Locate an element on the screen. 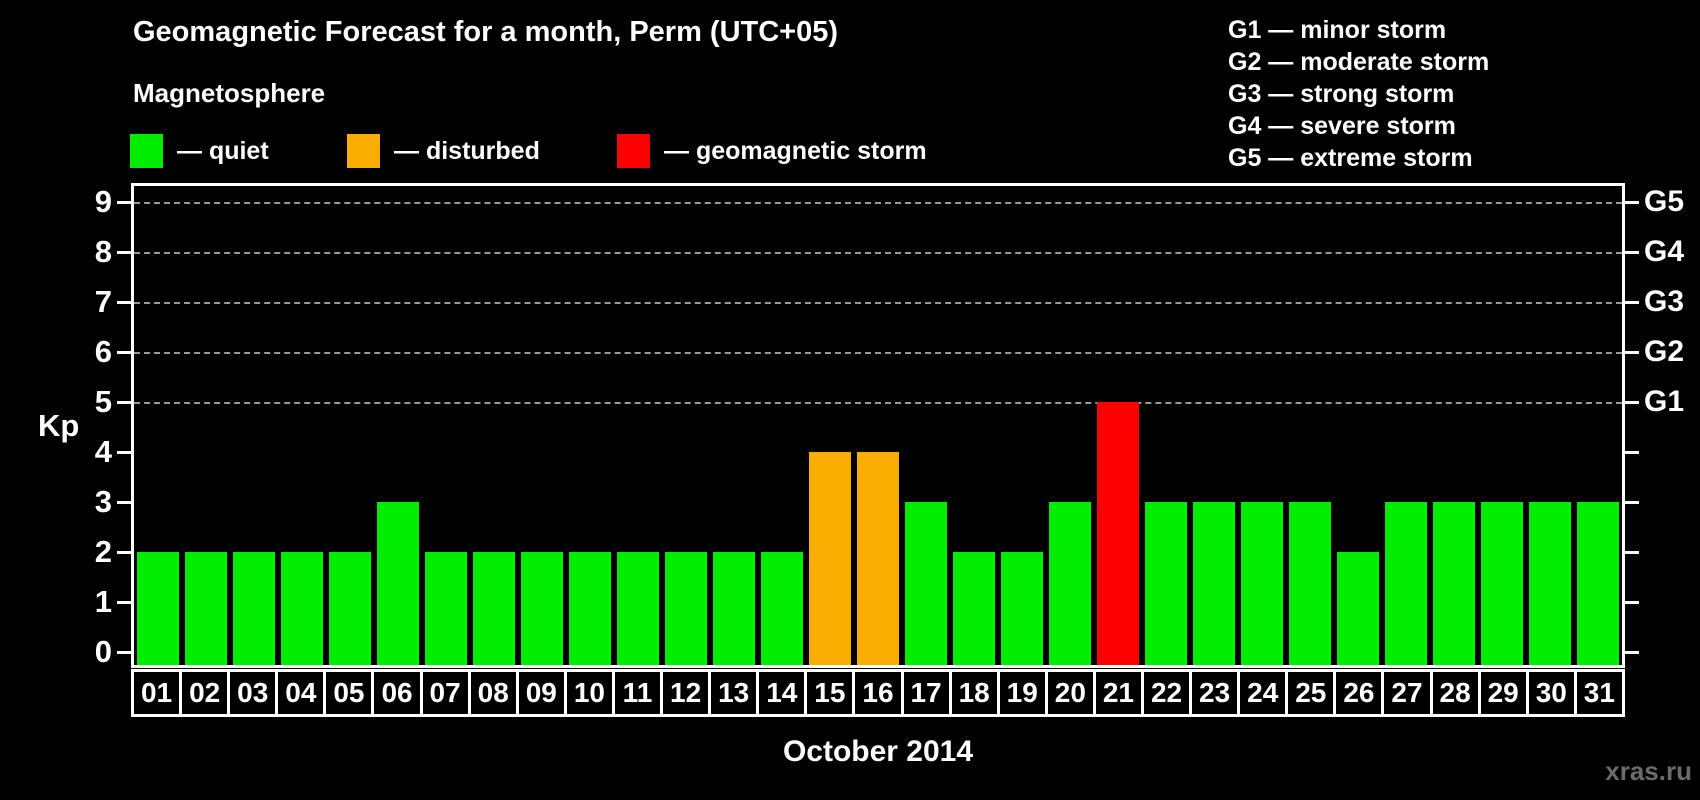 The height and width of the screenshot is (800, 1700). day-label-03: 03 is located at coordinates (254, 693).